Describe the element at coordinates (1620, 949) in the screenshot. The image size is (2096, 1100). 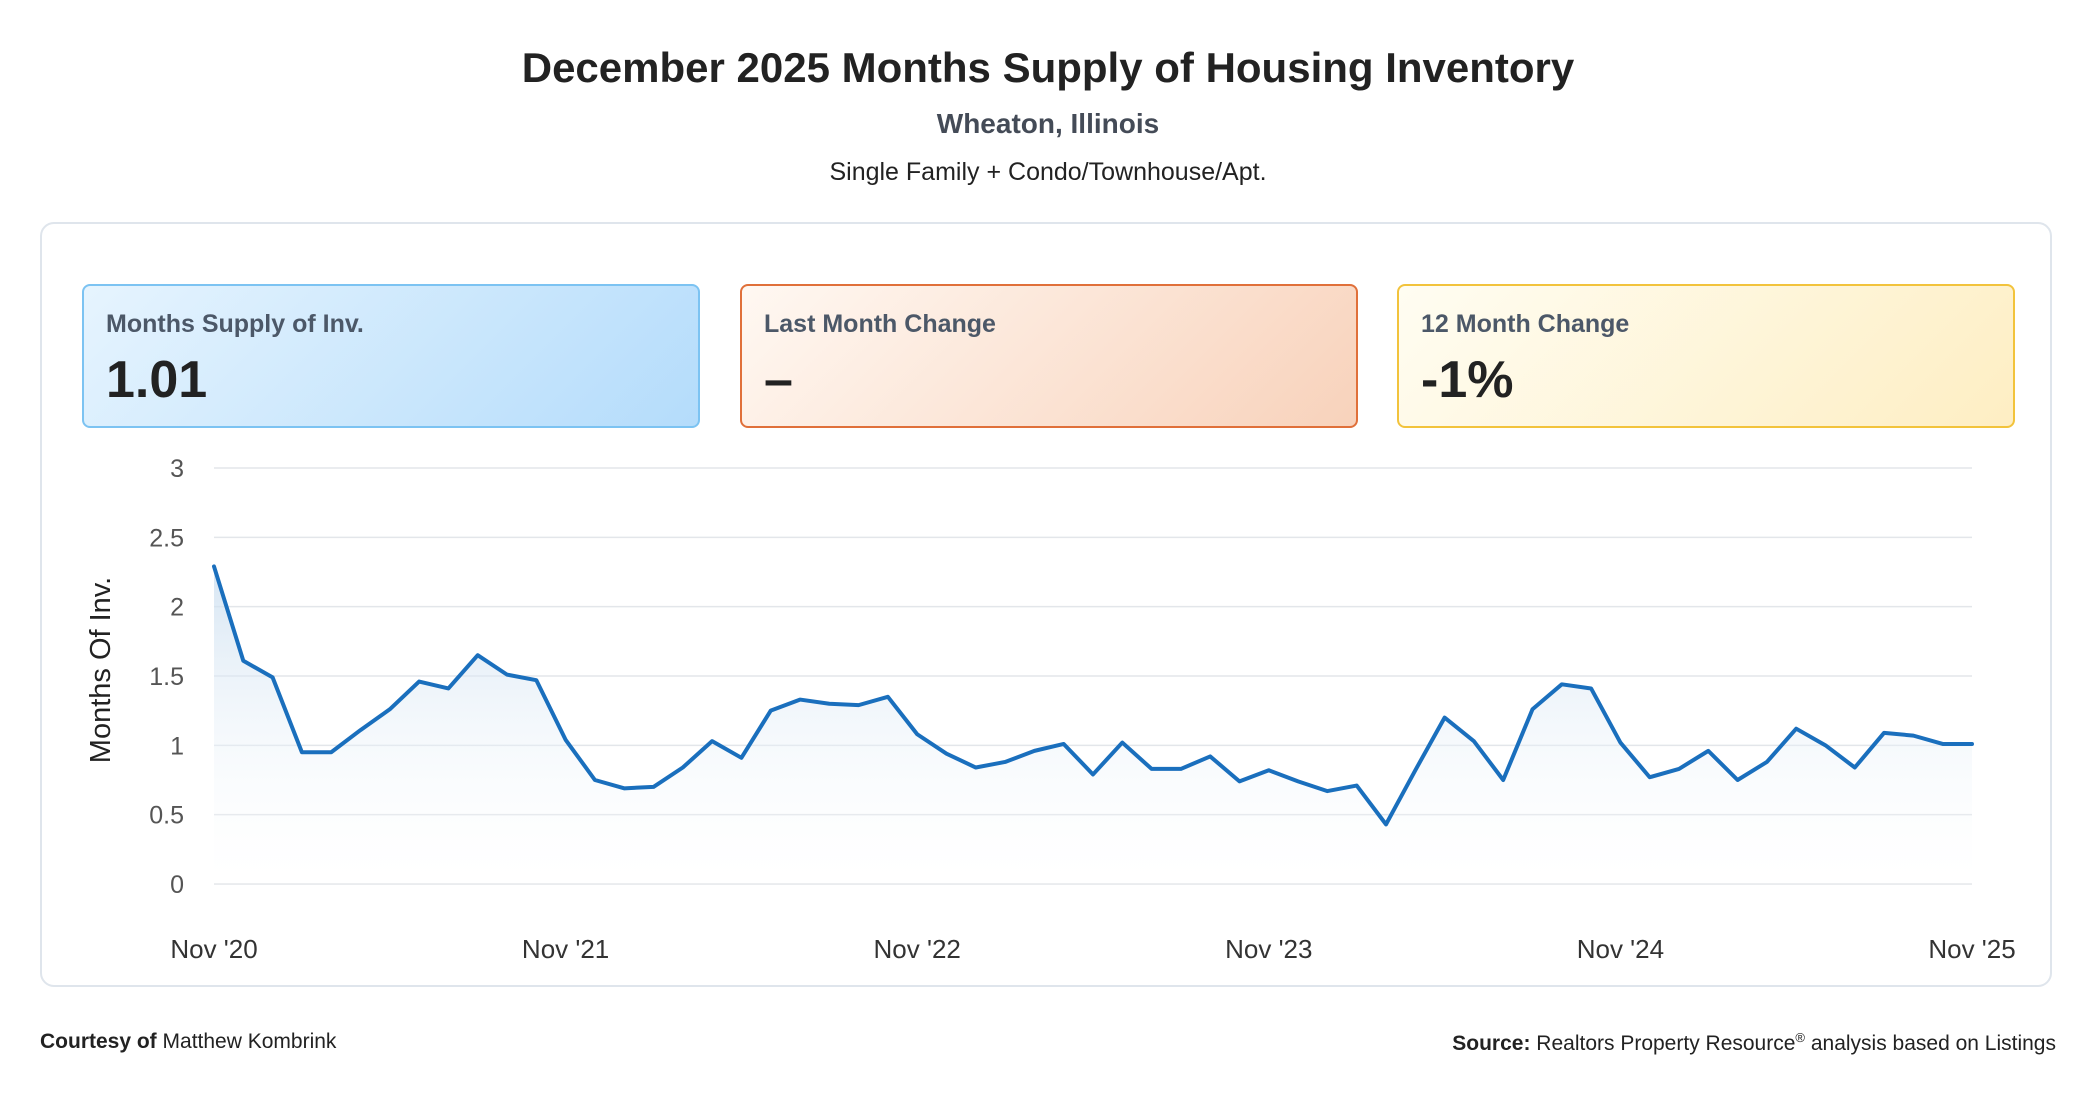
I see `x-tick-label: Nov '24` at that location.